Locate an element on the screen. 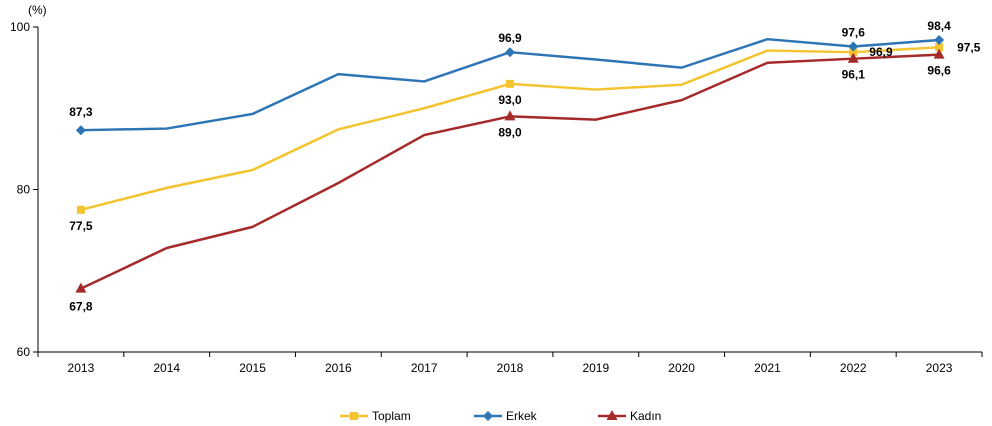  legend-label-erkek: Erkek is located at coordinates (522, 416).